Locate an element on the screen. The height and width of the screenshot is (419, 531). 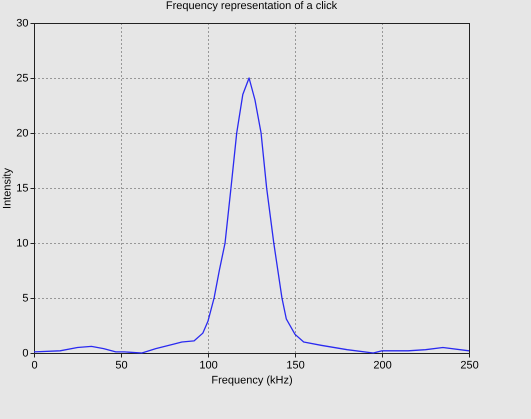
y-tick-label: 15 is located at coordinates (22, 188).